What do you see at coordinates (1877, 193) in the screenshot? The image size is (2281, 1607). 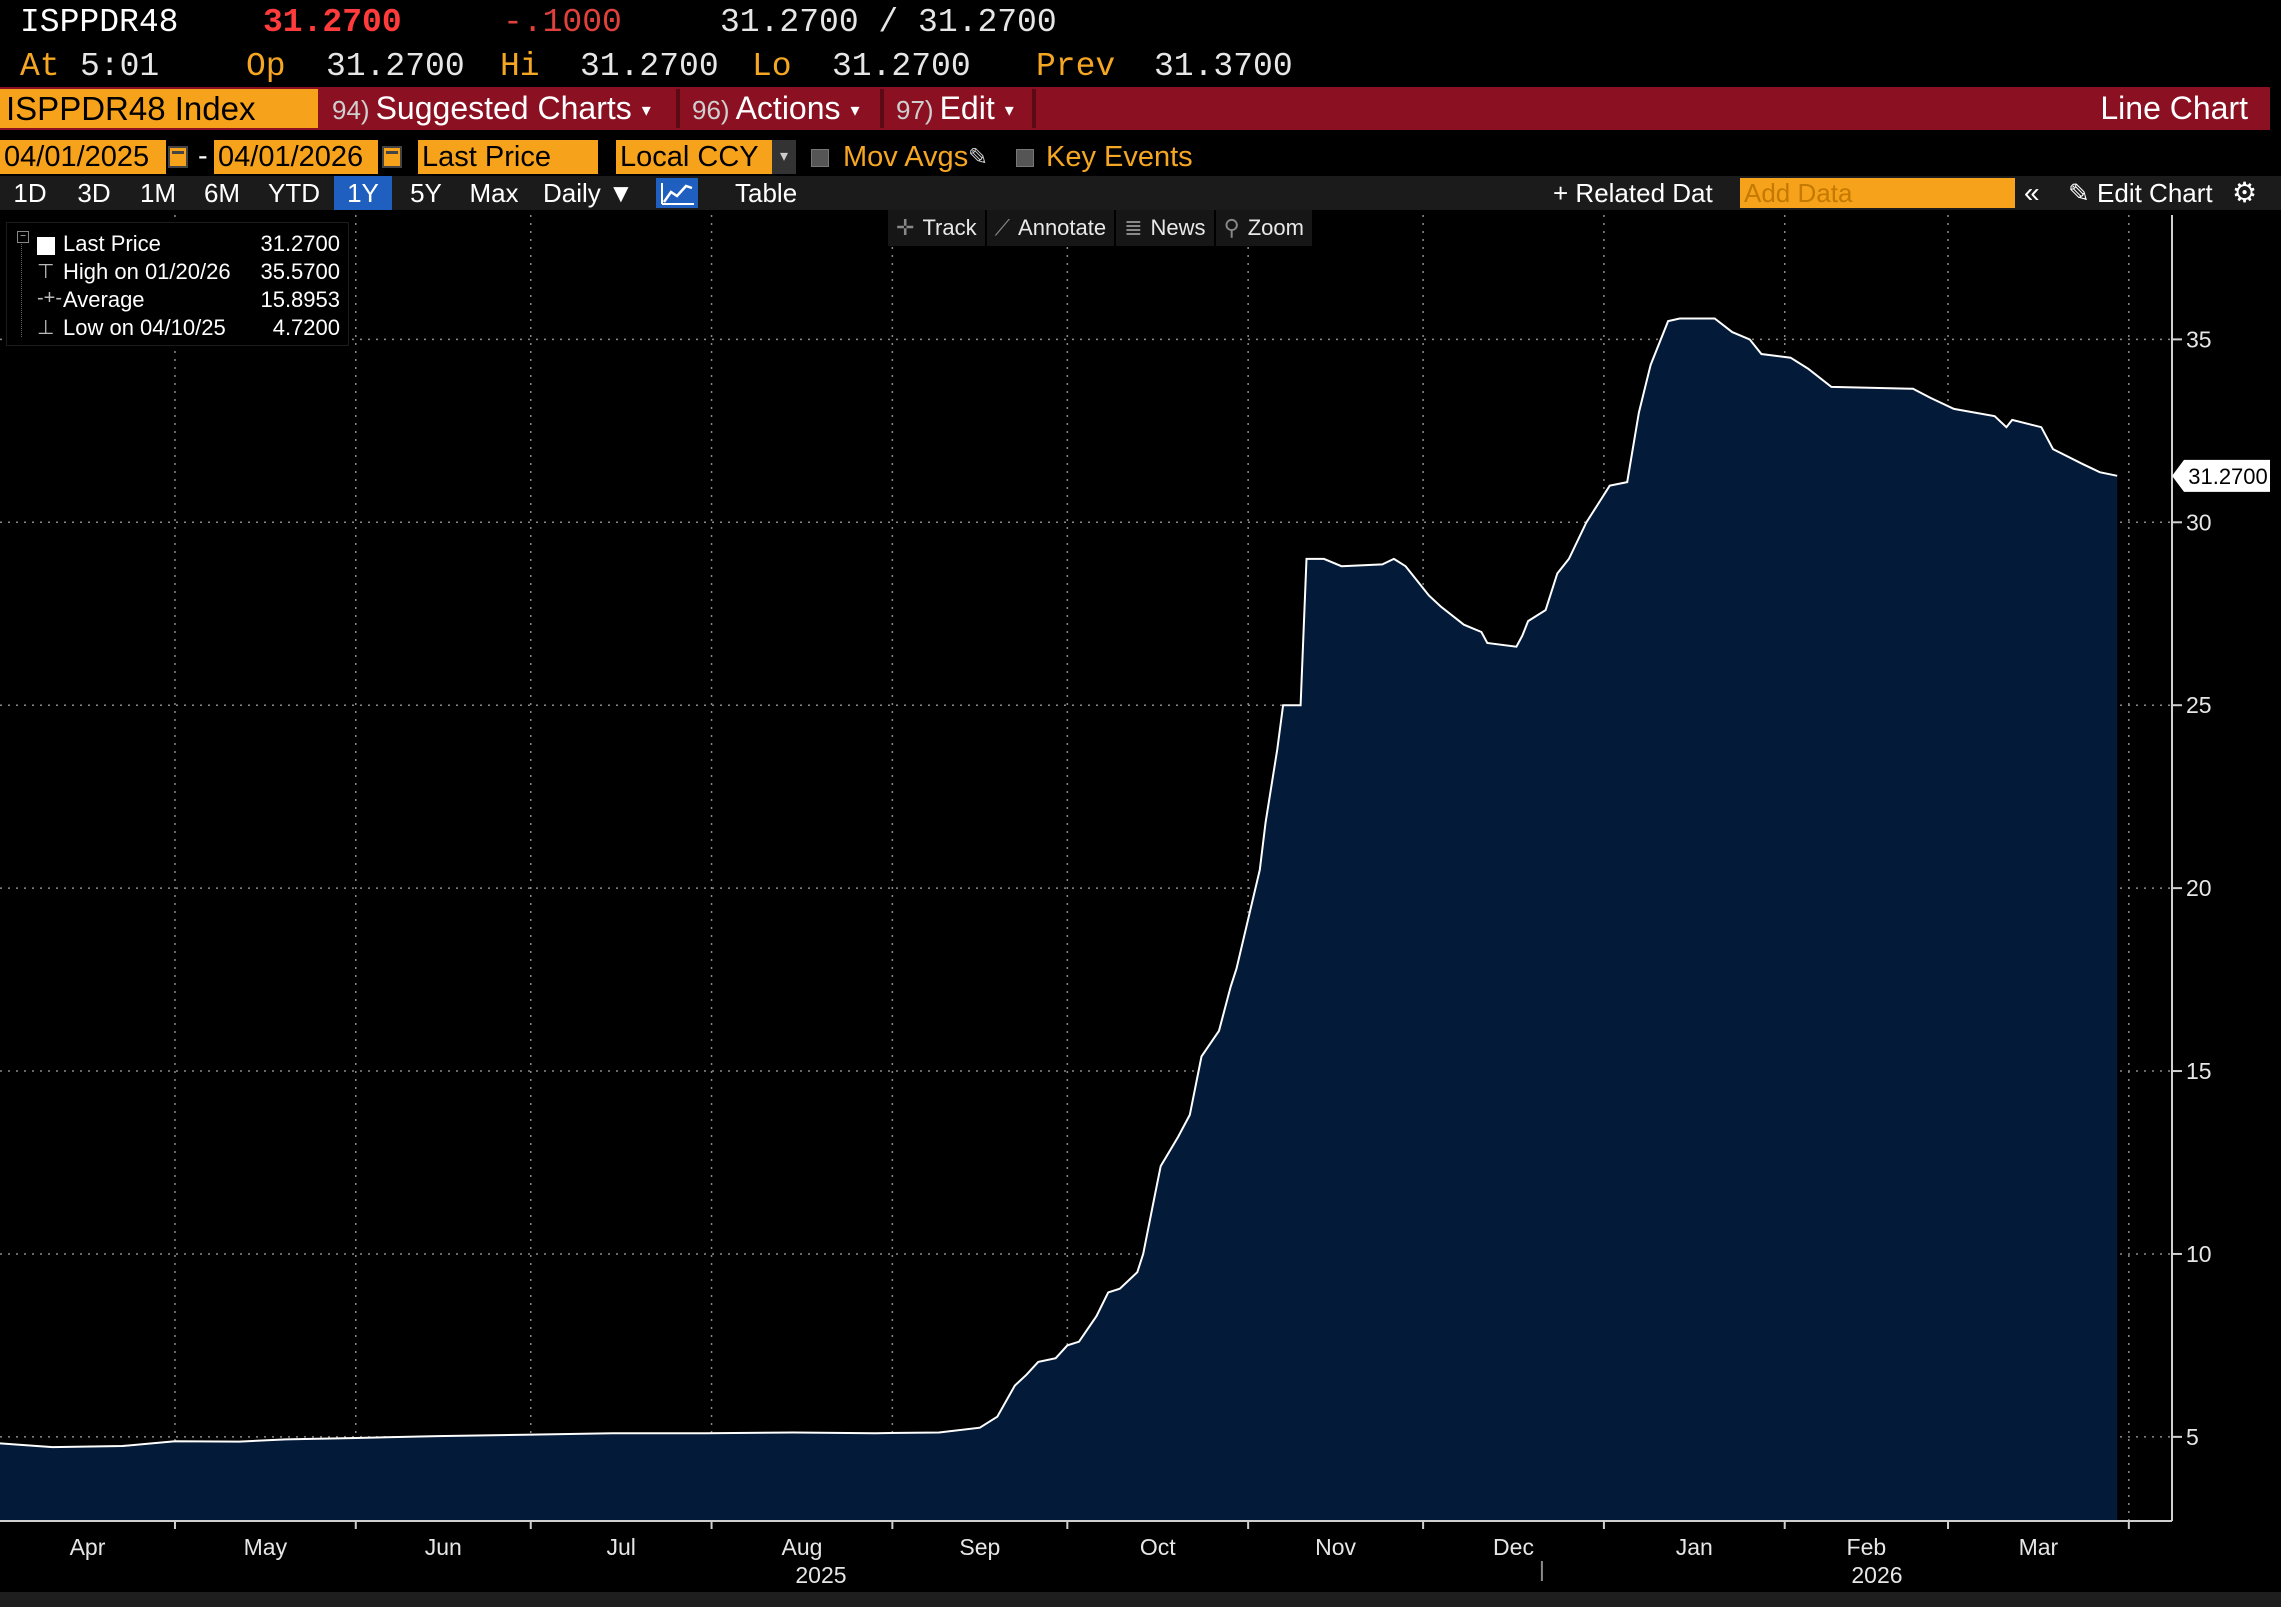 I see `add-data-input: Add Data` at bounding box center [1877, 193].